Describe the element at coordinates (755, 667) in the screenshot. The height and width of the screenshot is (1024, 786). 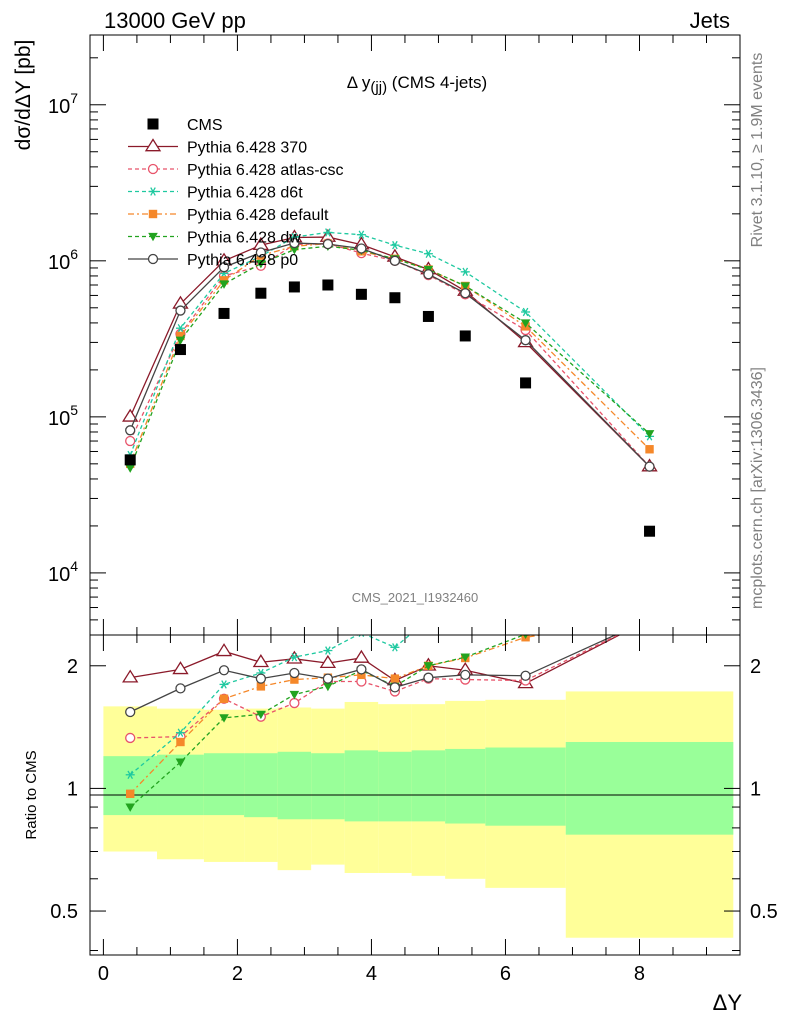
I see `ratio-tick-label-right: 2` at that location.